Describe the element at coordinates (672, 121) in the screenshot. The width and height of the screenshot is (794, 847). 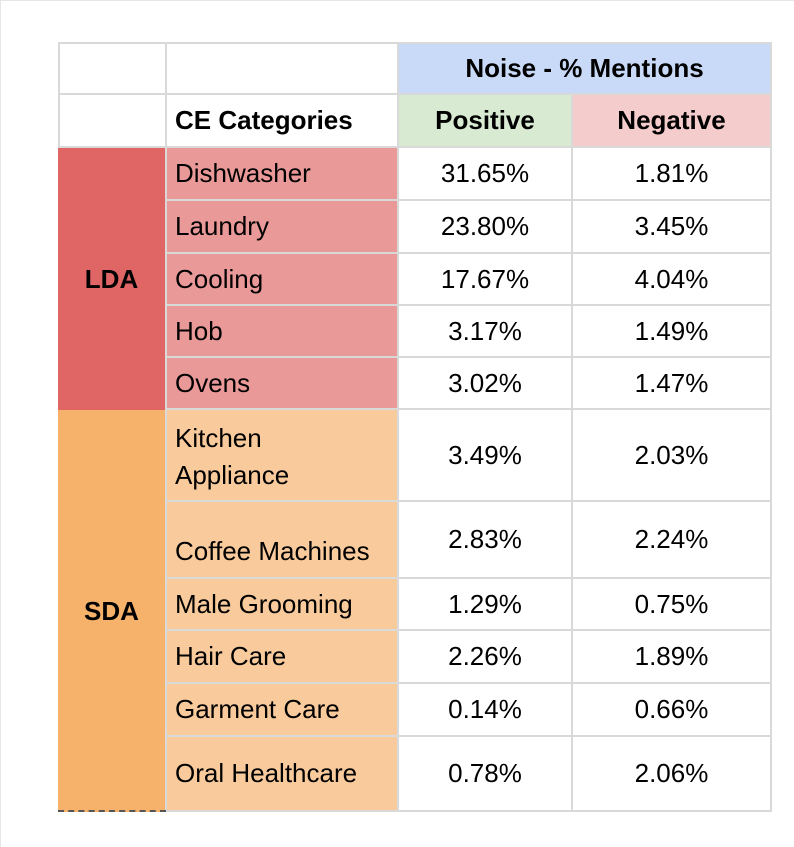
I see `negative-header: Negative` at that location.